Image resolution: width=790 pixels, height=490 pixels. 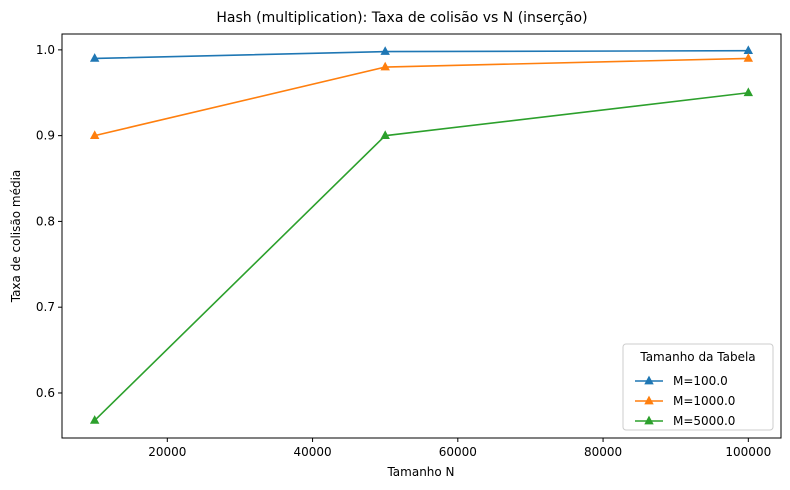 I want to click on x-tick-label: 60000, so click(x=458, y=452).